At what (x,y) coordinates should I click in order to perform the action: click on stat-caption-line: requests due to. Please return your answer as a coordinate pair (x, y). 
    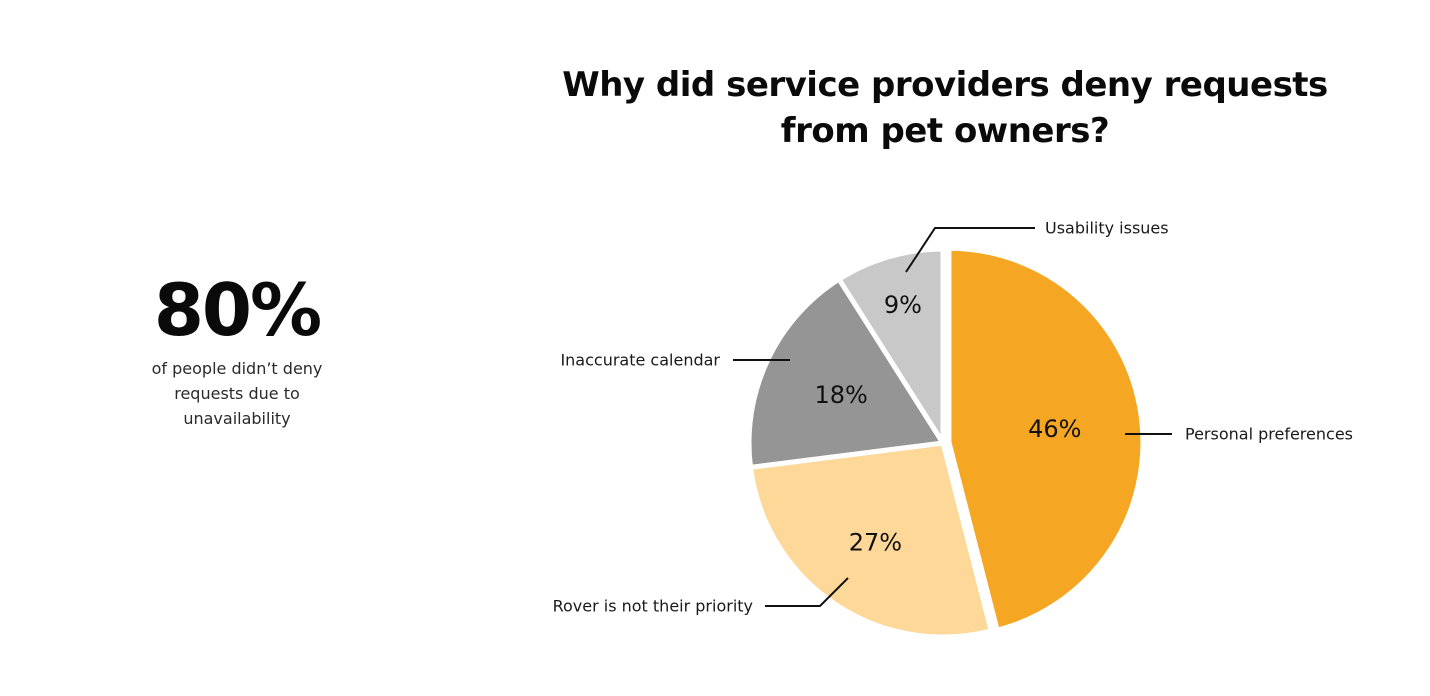
    Looking at the image, I should click on (237, 393).